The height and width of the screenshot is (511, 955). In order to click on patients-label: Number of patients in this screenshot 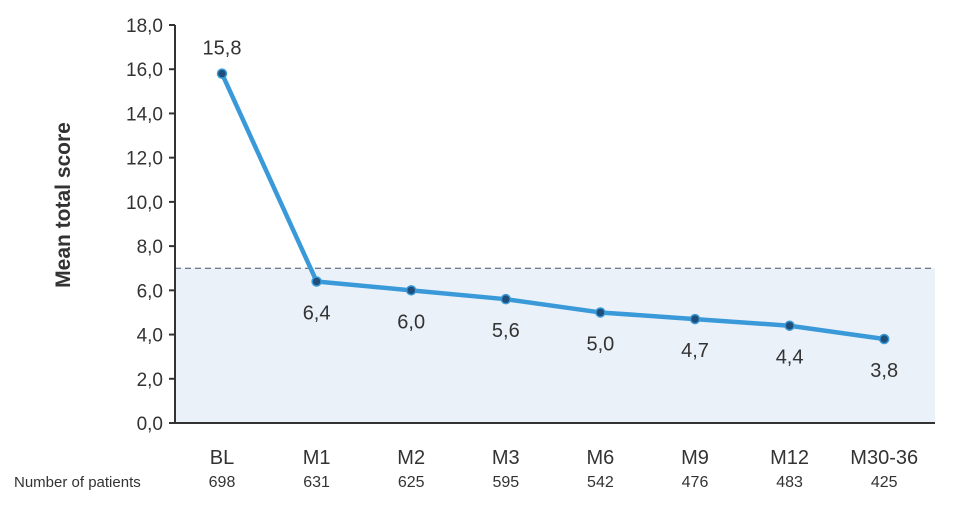, I will do `click(77, 482)`.